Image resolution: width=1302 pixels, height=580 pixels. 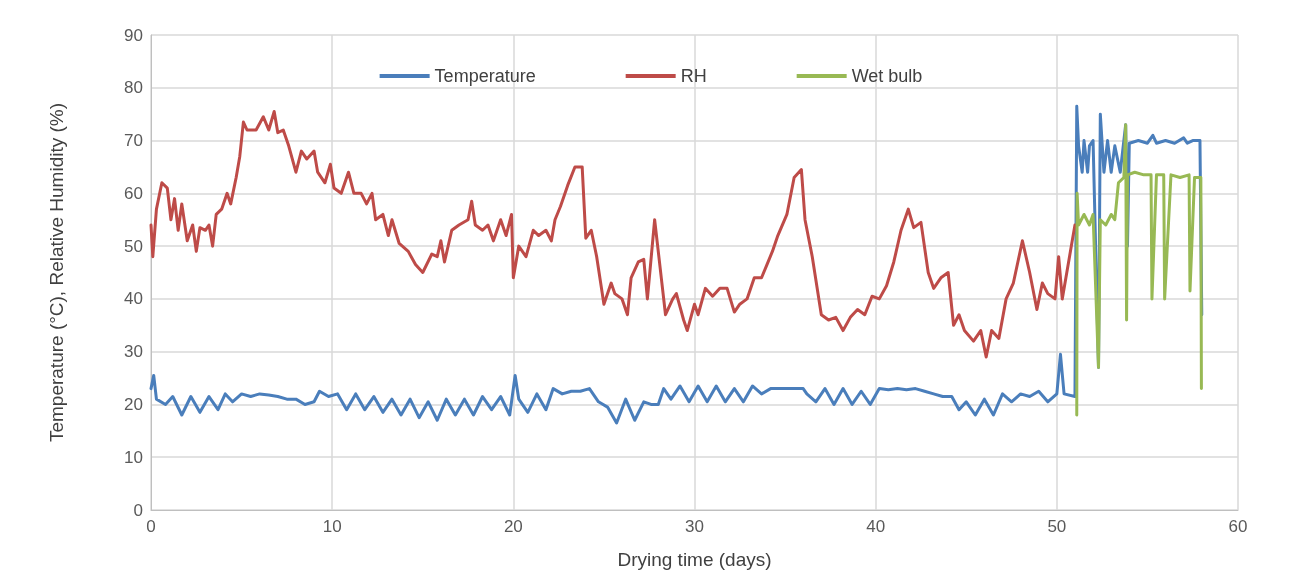 I want to click on legend-label: Temperature, so click(x=485, y=76).